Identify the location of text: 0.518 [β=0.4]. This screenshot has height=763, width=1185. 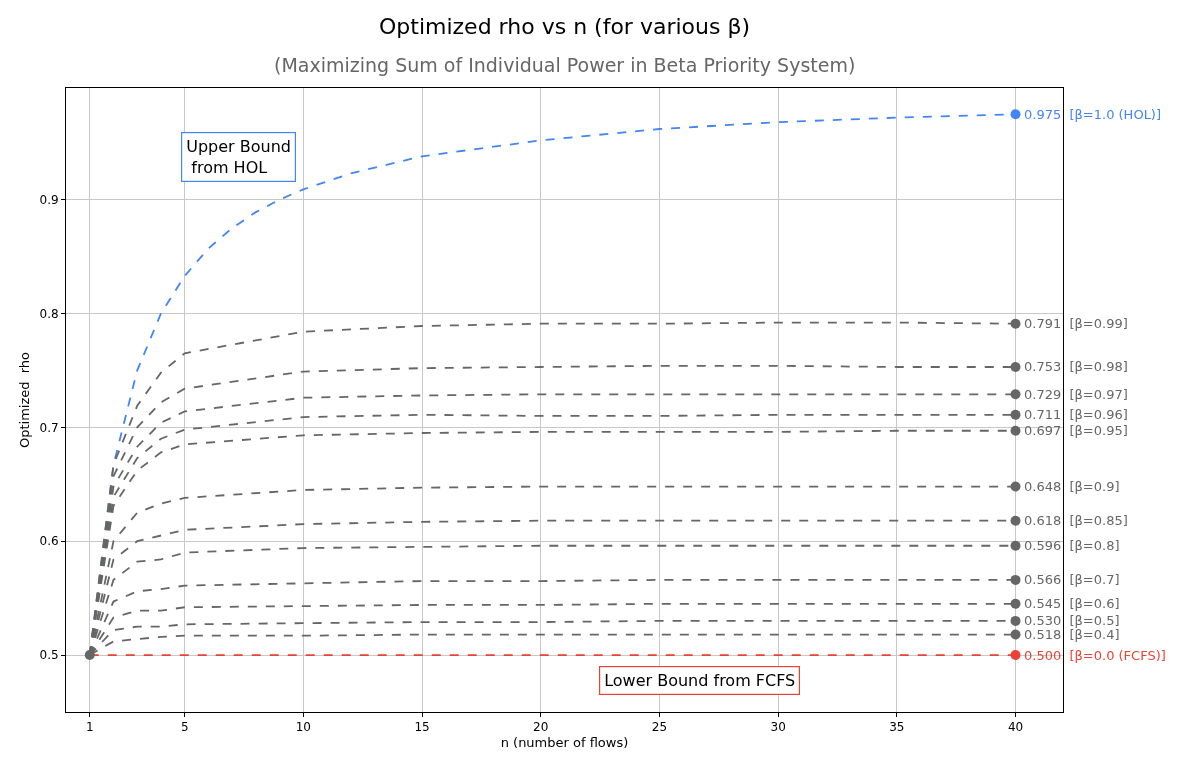
(1072, 634).